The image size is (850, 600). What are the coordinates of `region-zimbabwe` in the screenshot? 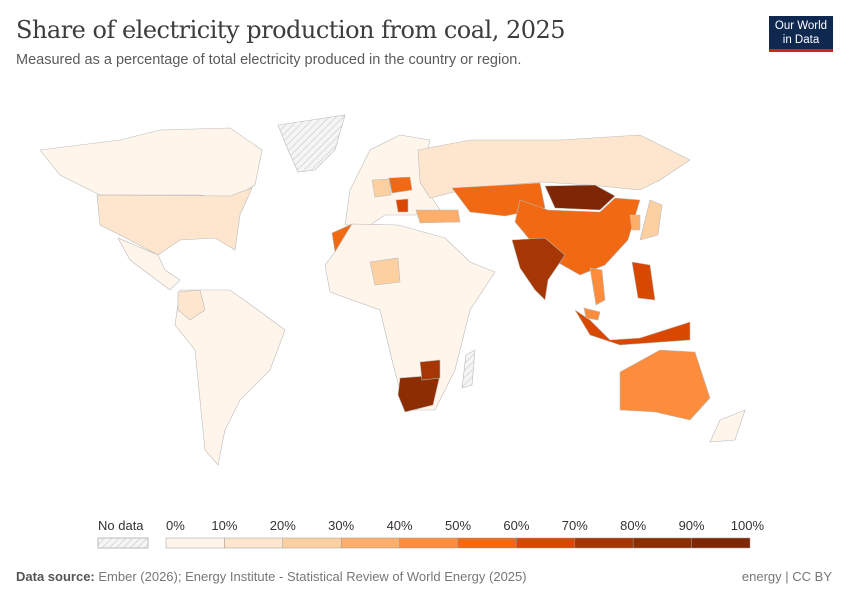 It's located at (430, 370).